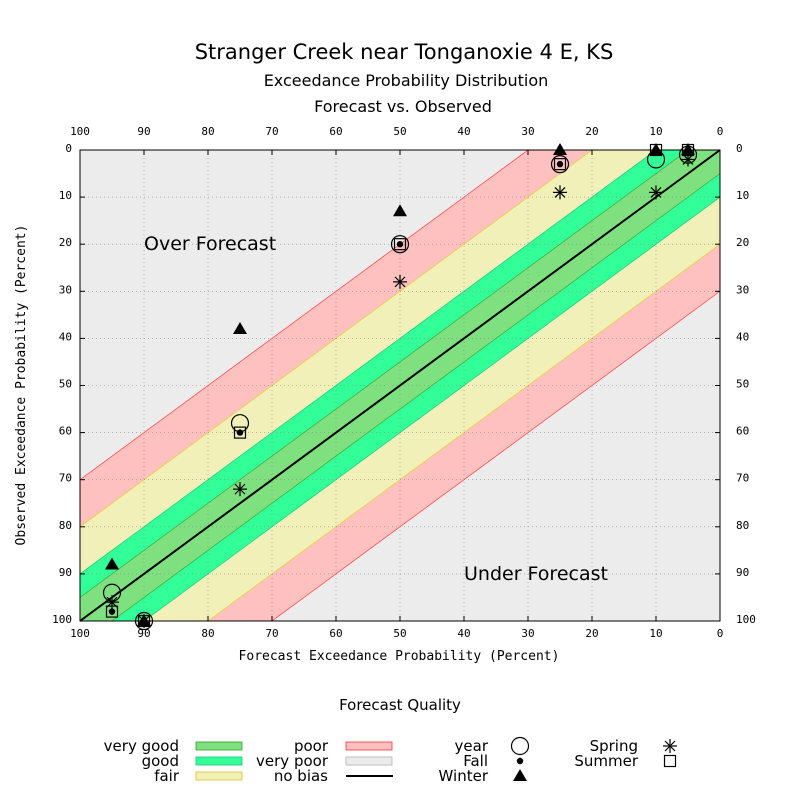  What do you see at coordinates (369, 746) in the screenshot?
I see `legend-swatch-poor` at bounding box center [369, 746].